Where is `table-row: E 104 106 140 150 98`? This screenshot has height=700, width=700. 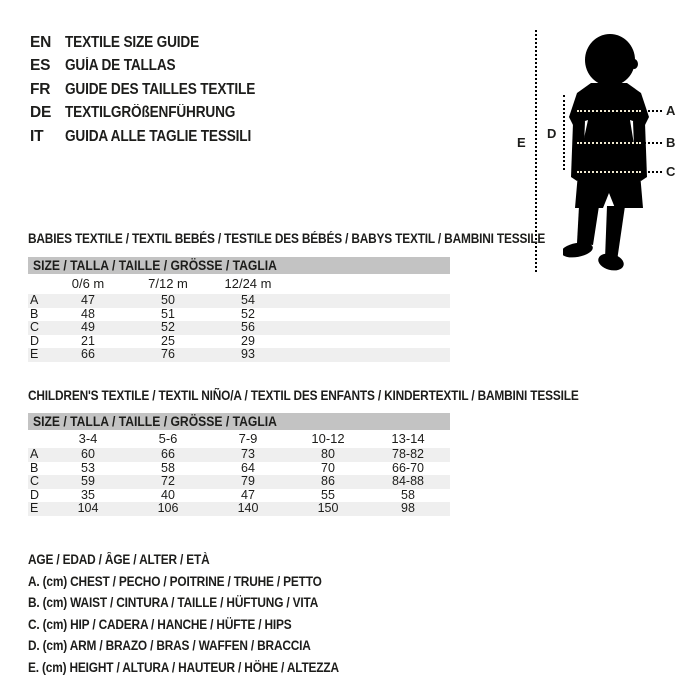
table-row: E 104 106 140 150 98 is located at coordinates (239, 508).